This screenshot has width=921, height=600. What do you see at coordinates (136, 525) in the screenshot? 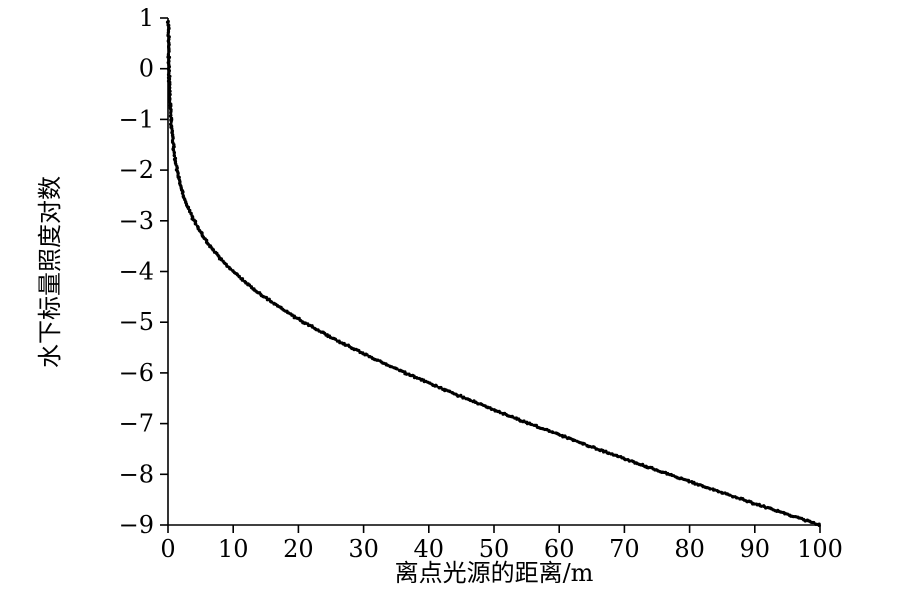
I see `y-tick-label: −9` at bounding box center [136, 525].